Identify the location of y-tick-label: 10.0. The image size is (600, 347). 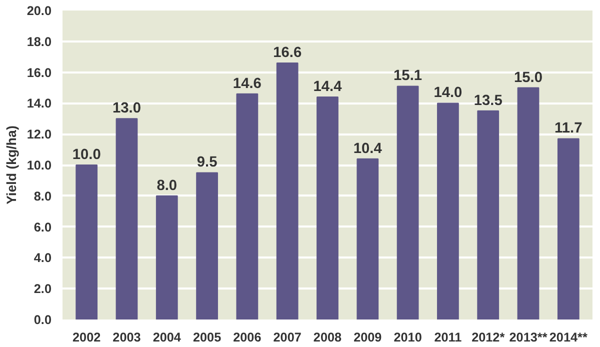
(39, 165).